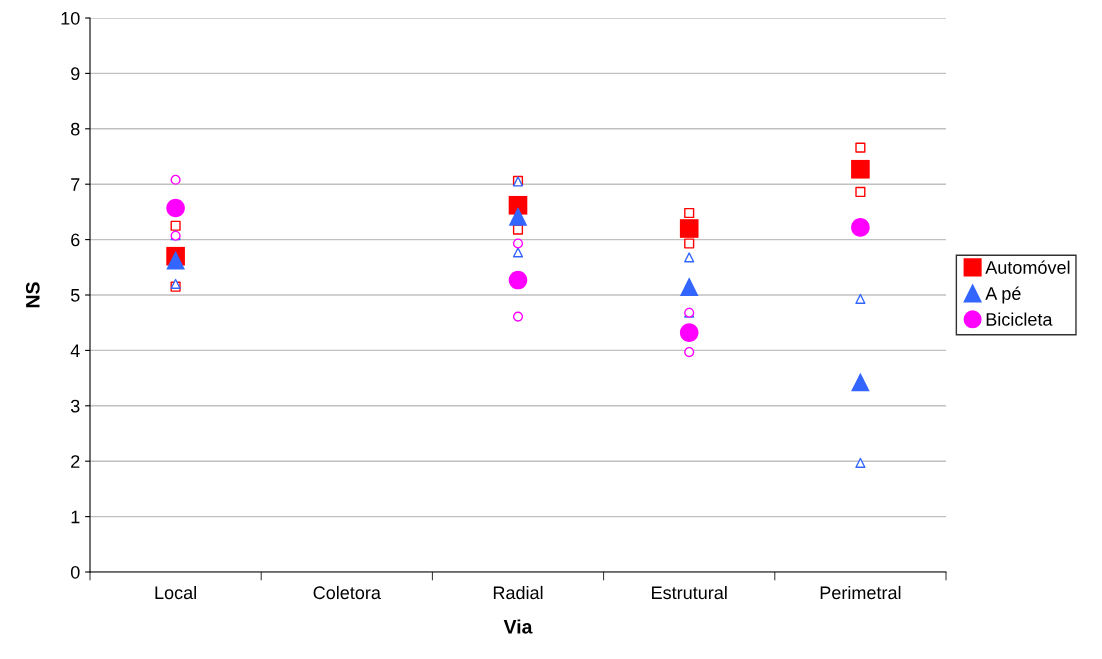 The height and width of the screenshot is (659, 1102). I want to click on x-tick-label: Local, so click(175, 592).